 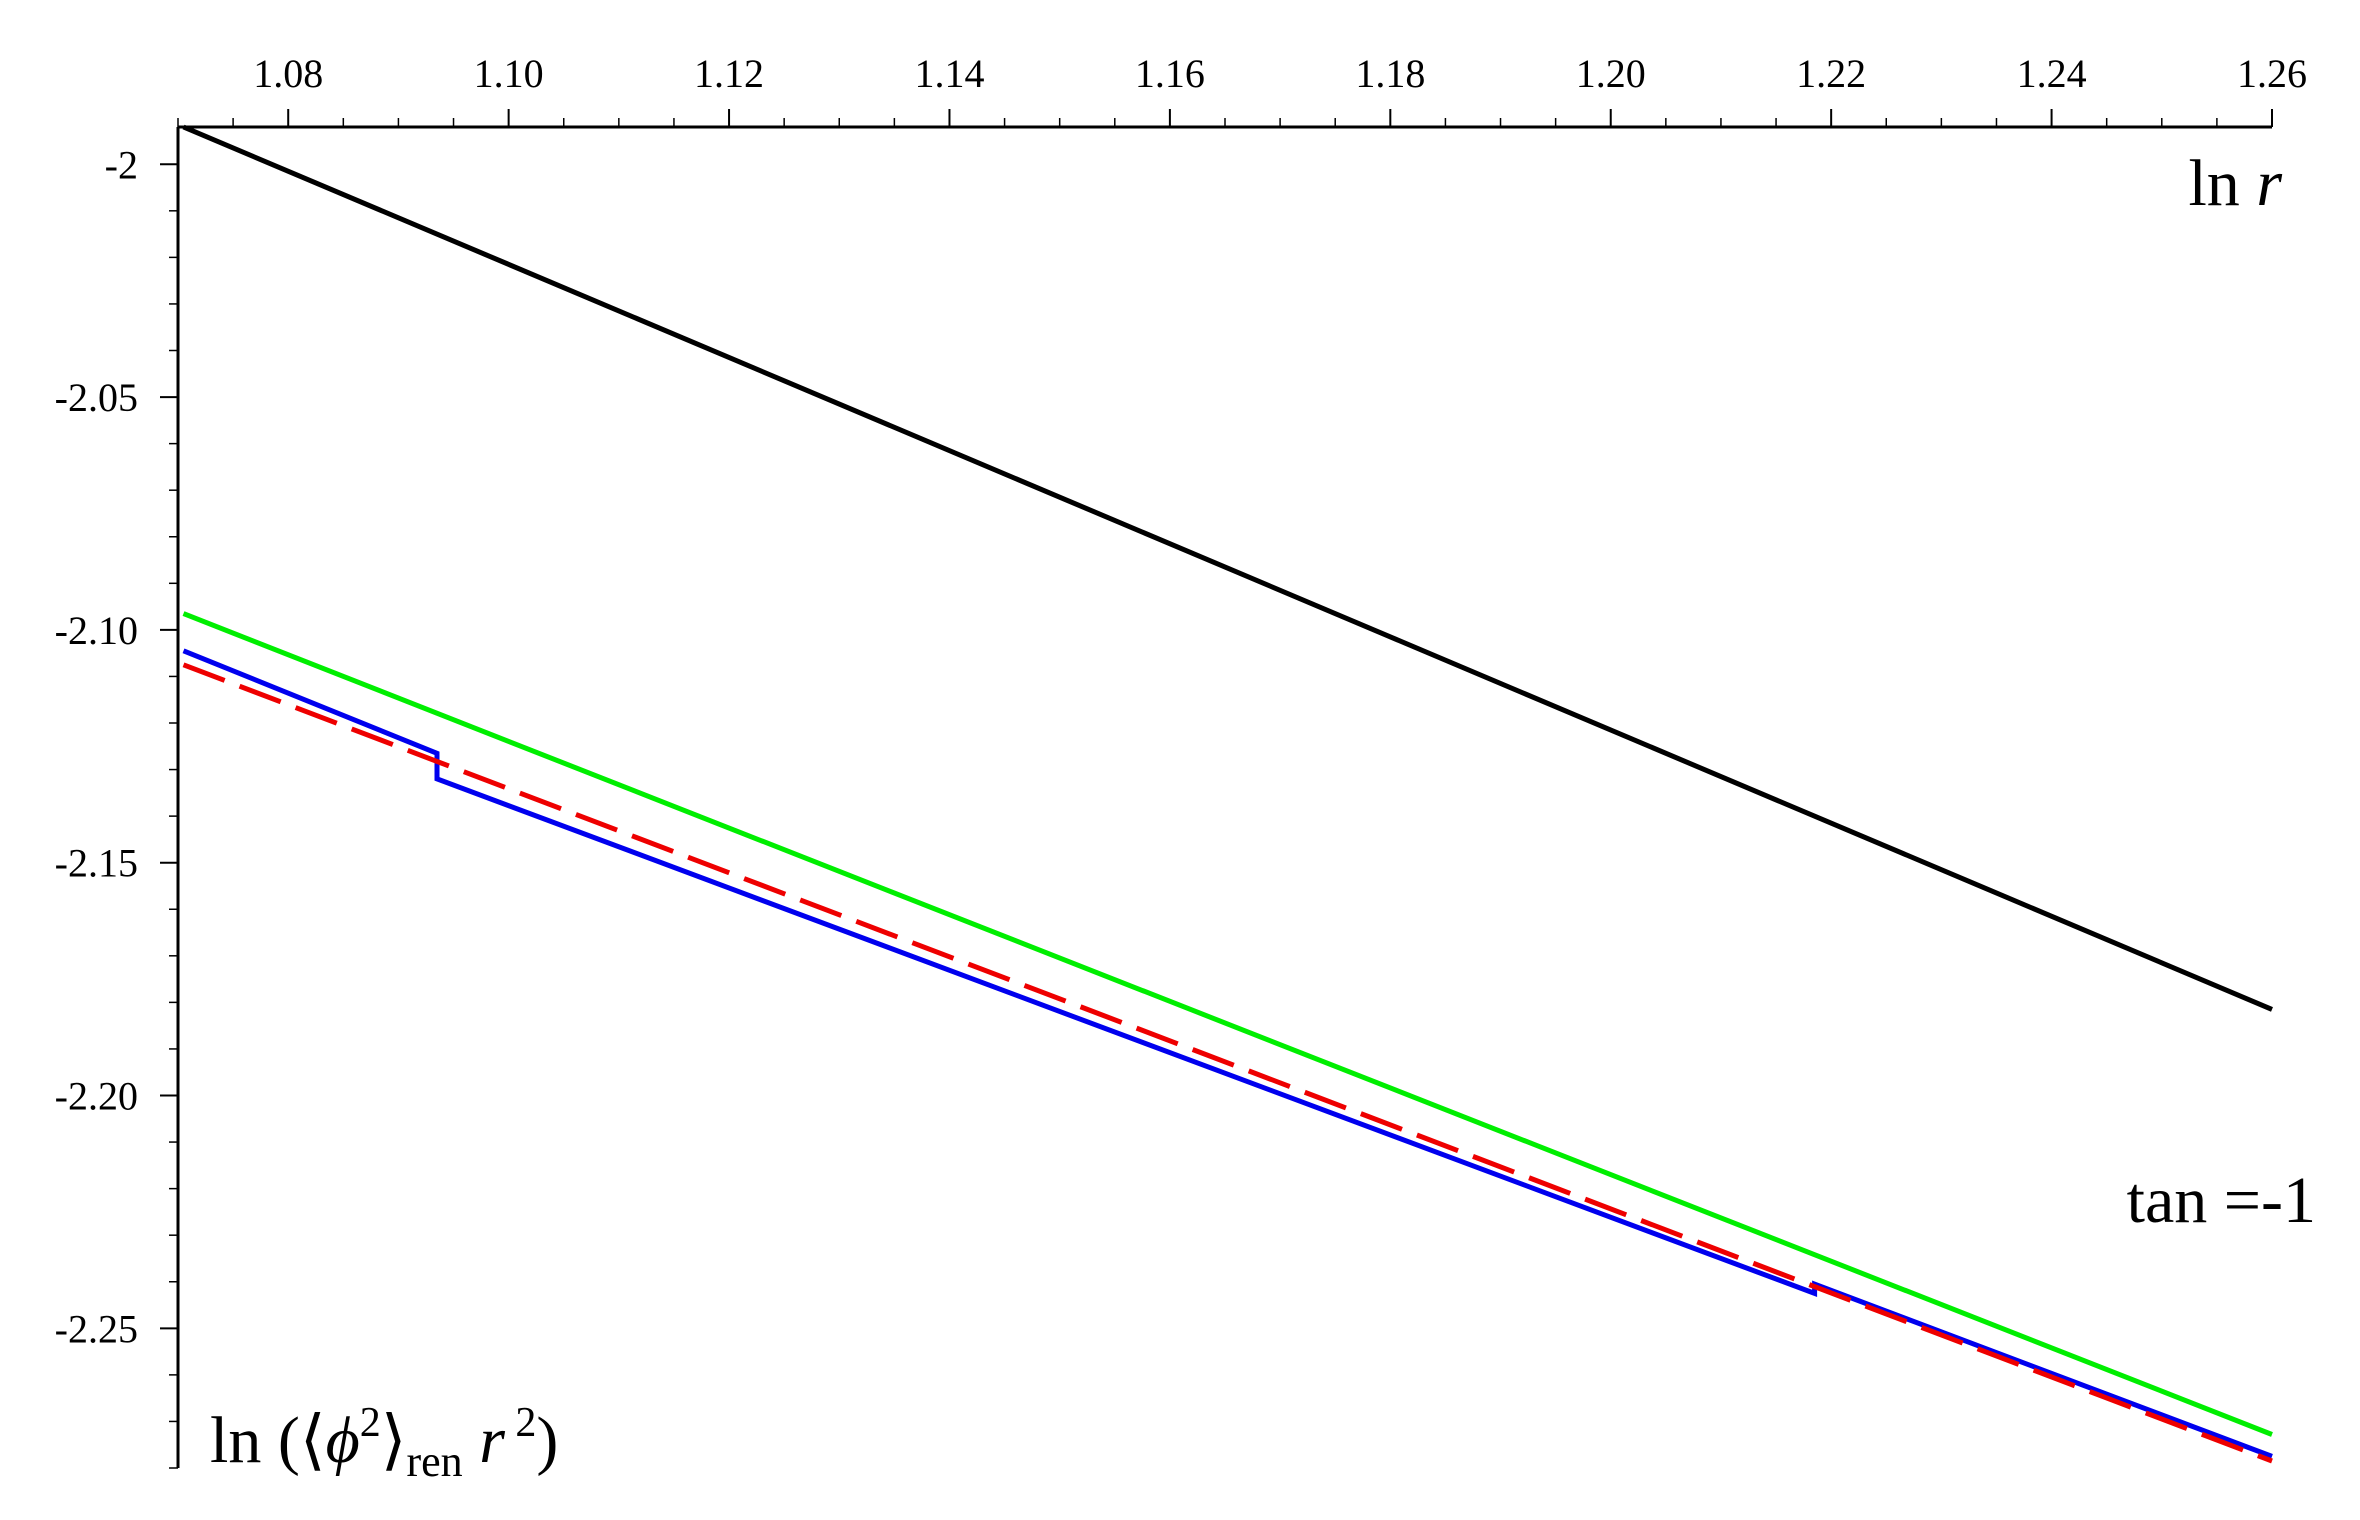 What do you see at coordinates (121, 164) in the screenshot?
I see `y-tick-label: -2` at bounding box center [121, 164].